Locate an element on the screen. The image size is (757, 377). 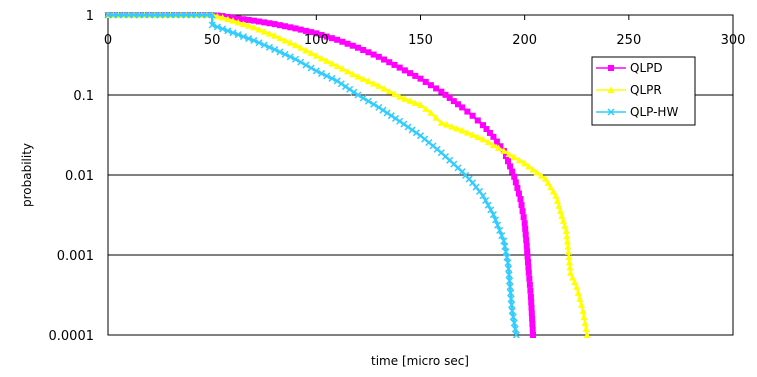
legend-label-qlpr: QLPR is located at coordinates (646, 90).